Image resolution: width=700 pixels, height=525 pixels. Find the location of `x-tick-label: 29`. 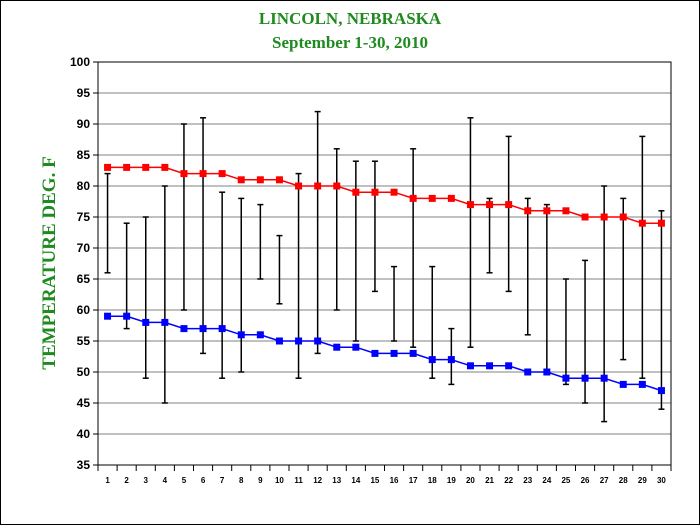

x-tick-label: 29 is located at coordinates (642, 480).